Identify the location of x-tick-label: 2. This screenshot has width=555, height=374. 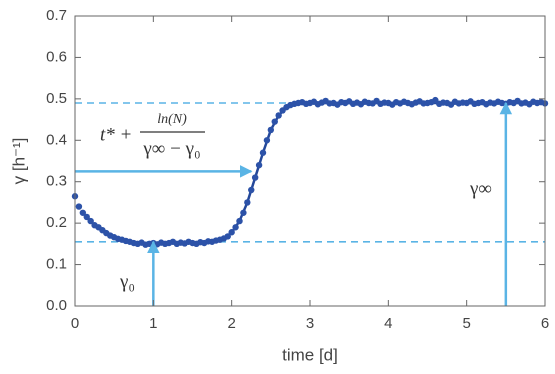
(231, 323).